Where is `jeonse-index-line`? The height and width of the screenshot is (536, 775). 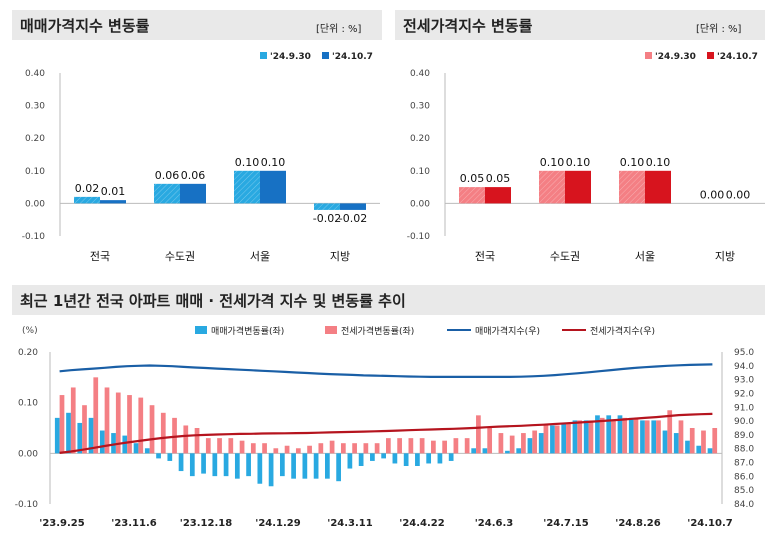
jeonse-index-line is located at coordinates (386, 433).